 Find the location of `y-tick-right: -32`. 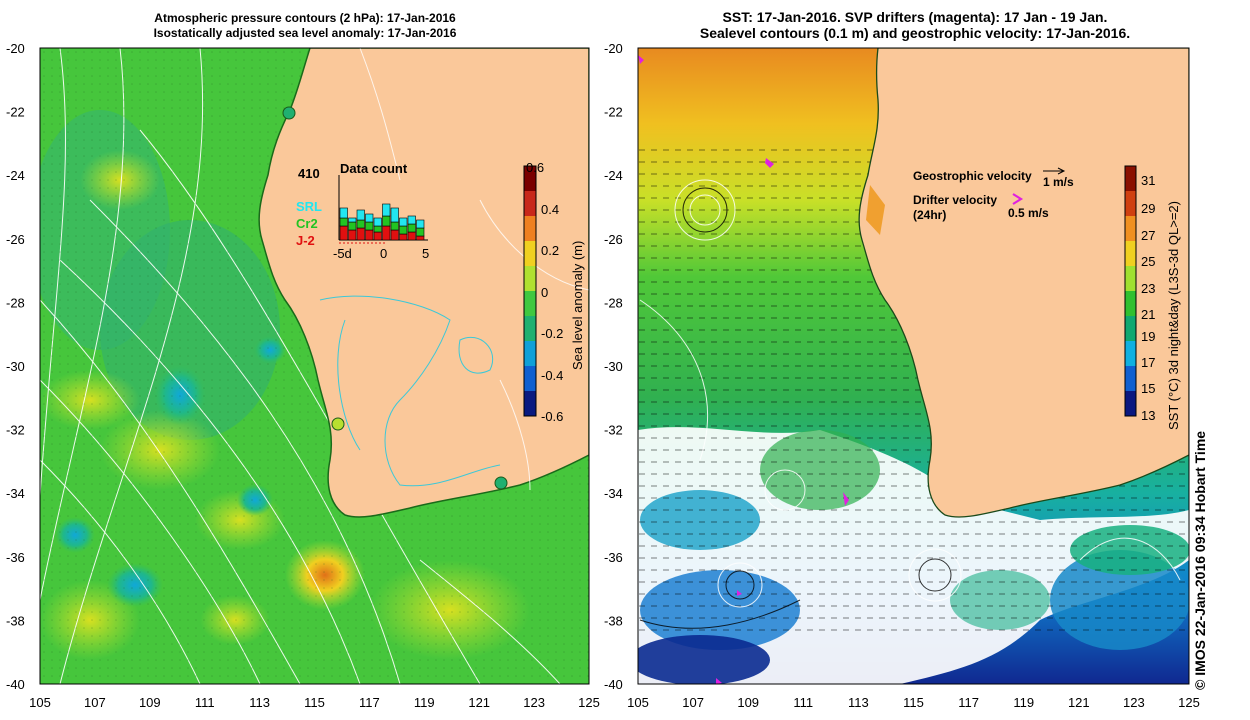

y-tick-right: -32 is located at coordinates (613, 430).